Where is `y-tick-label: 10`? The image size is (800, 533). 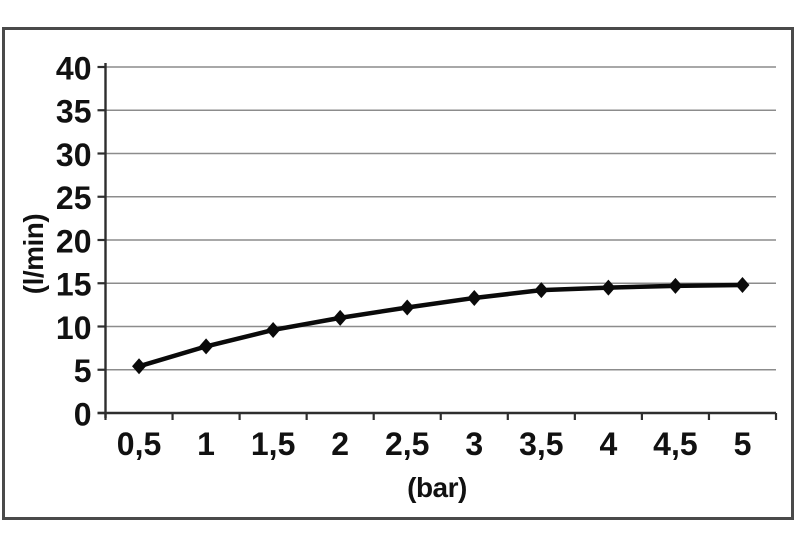
y-tick-label: 10 is located at coordinates (74, 328).